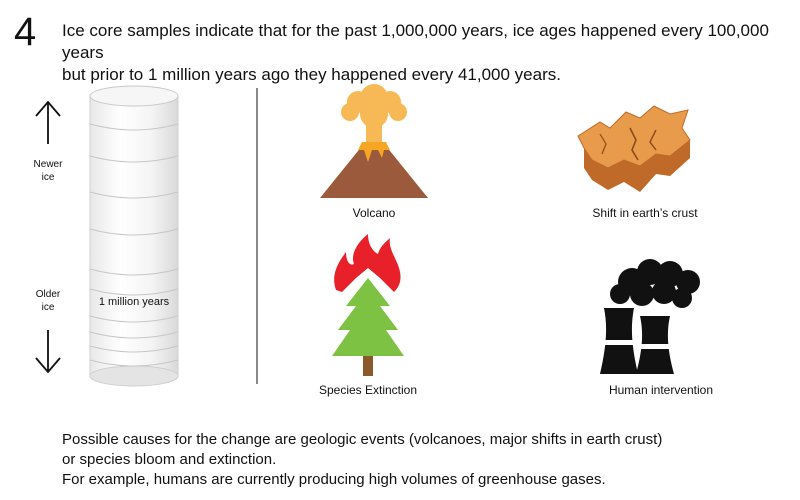  Describe the element at coordinates (48, 171) in the screenshot. I see `newer-ice-label: Newer ice` at that location.